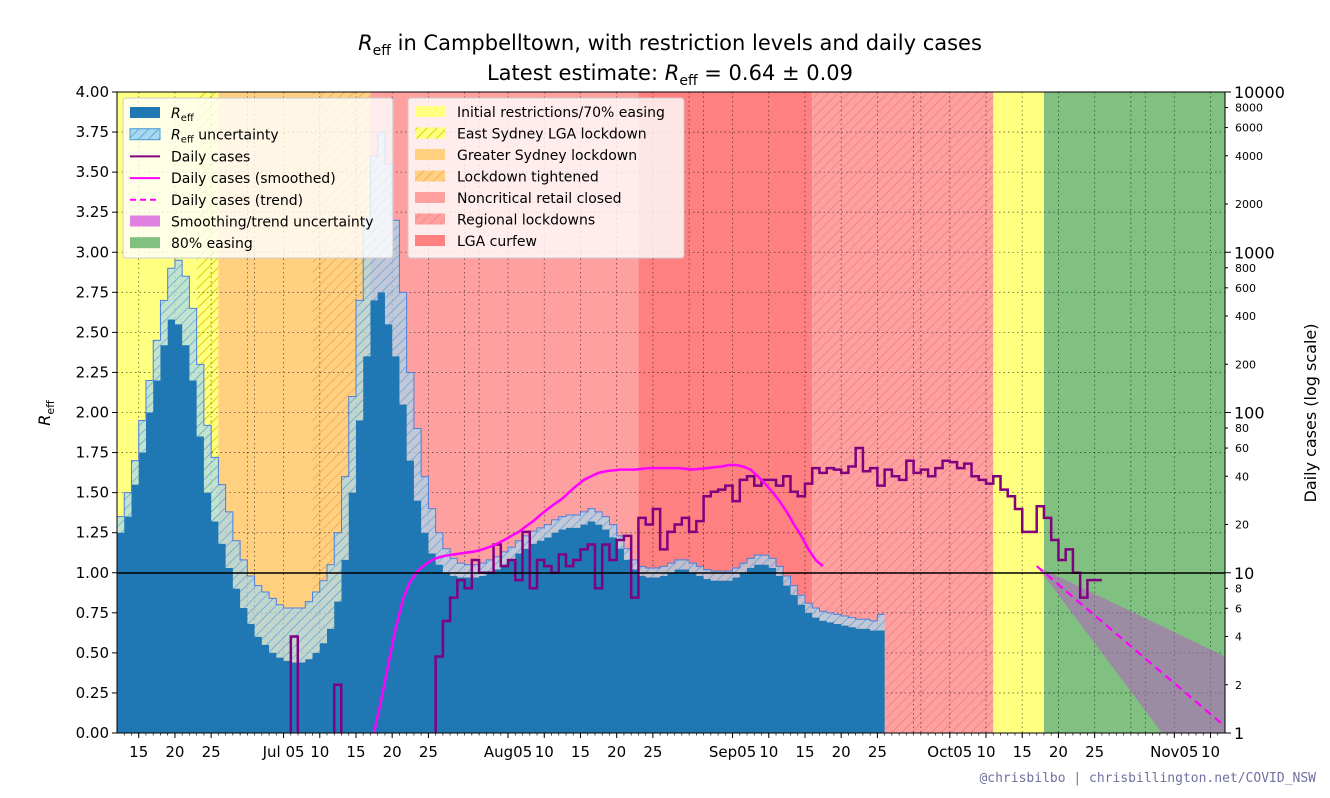 This screenshot has width=1330, height=798. Describe the element at coordinates (507, 178) in the screenshot. I see `legend-right-item-3: Lockdown tightened` at that location.